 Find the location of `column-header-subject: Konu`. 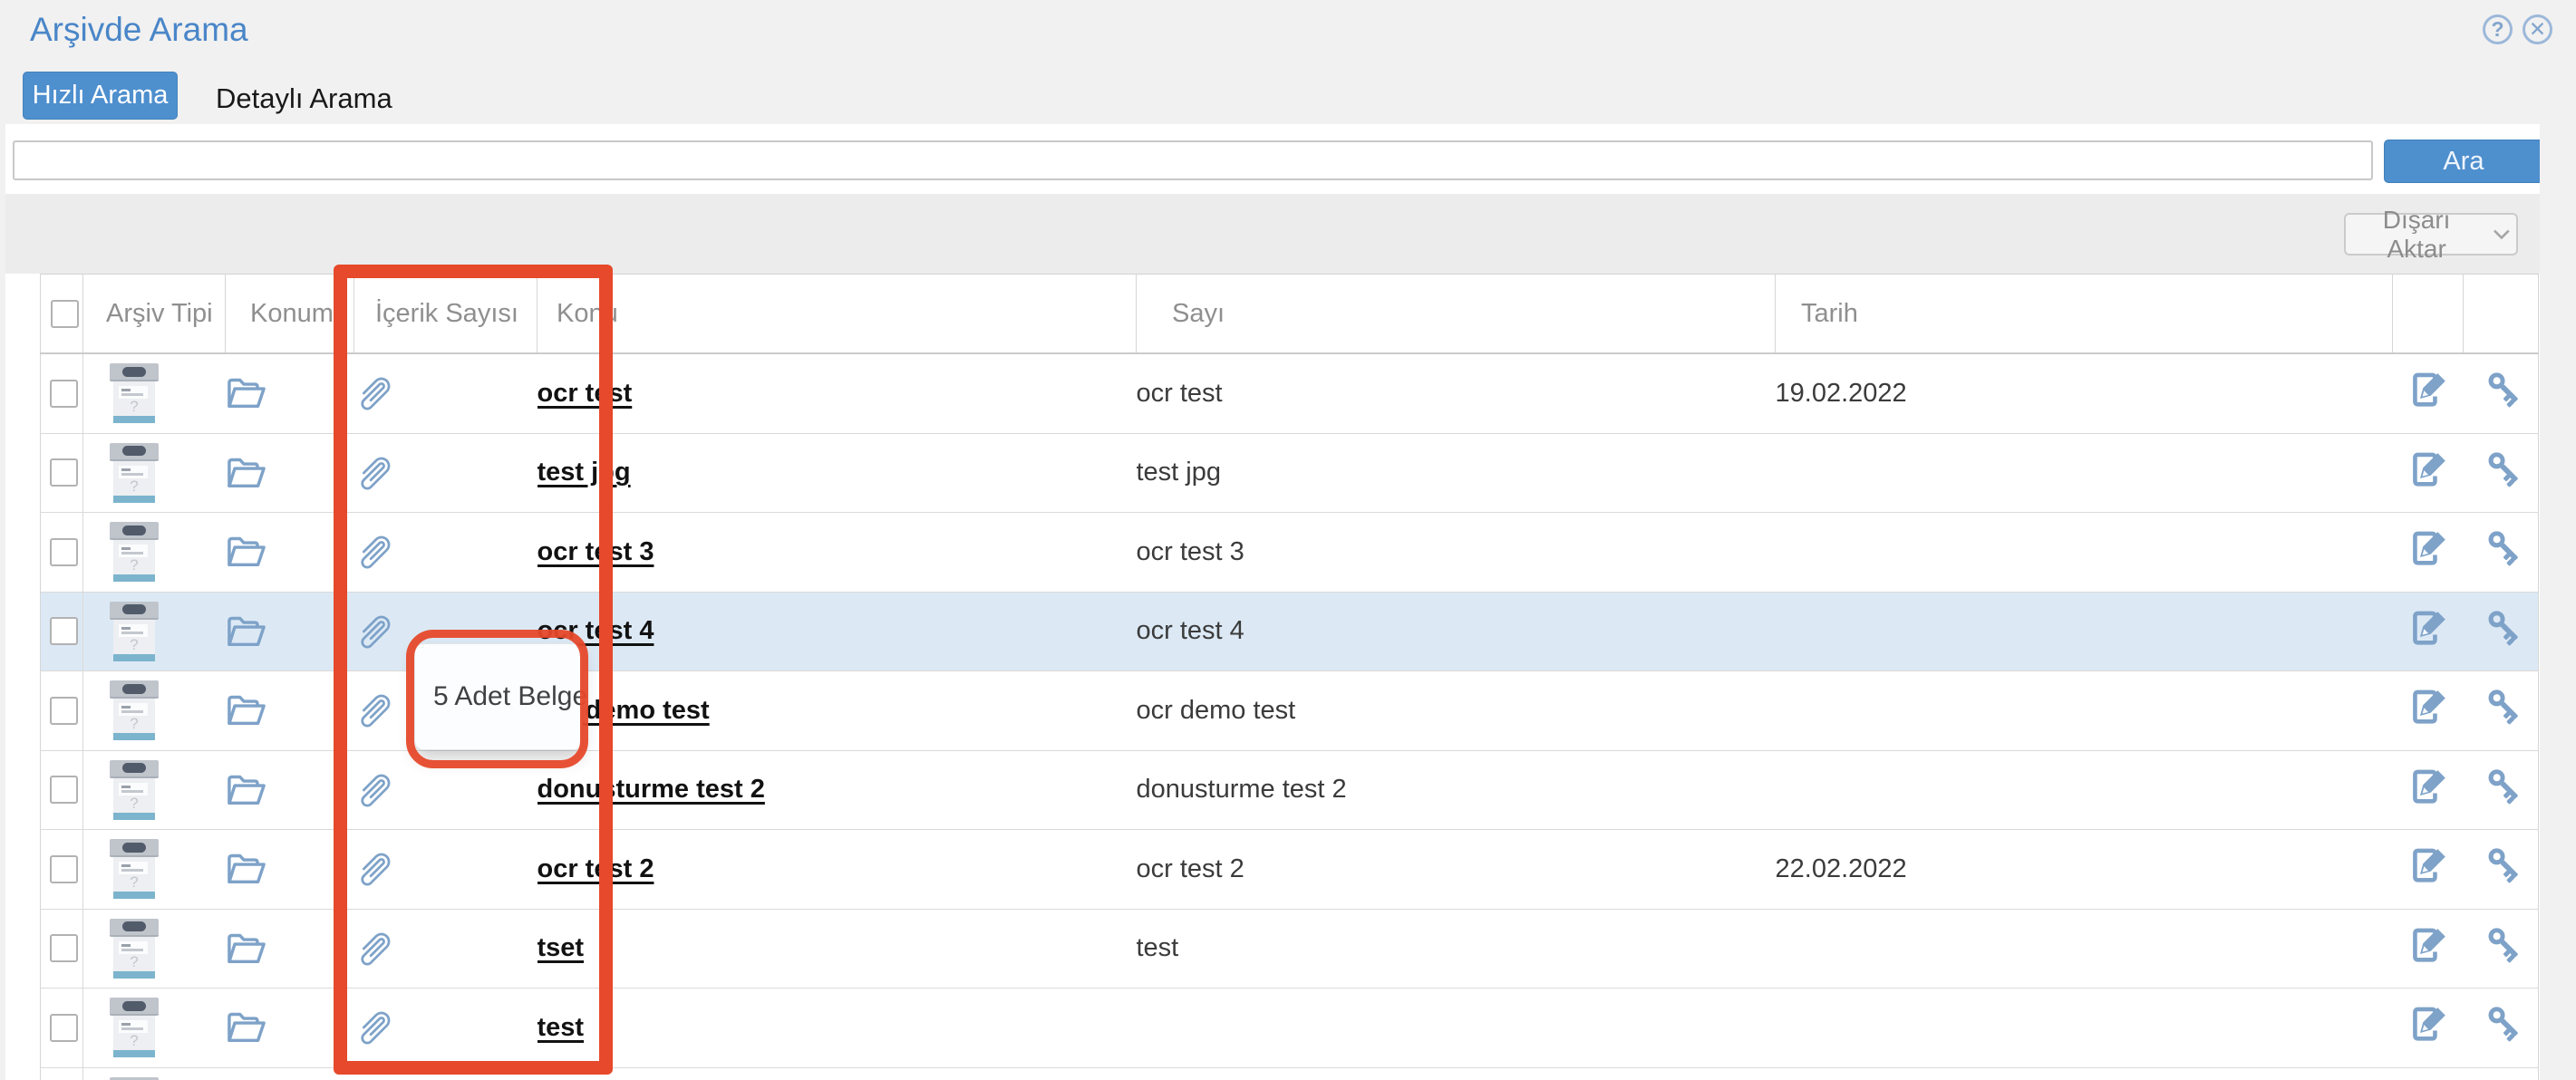

column-header-subject: Konu is located at coordinates (837, 314).